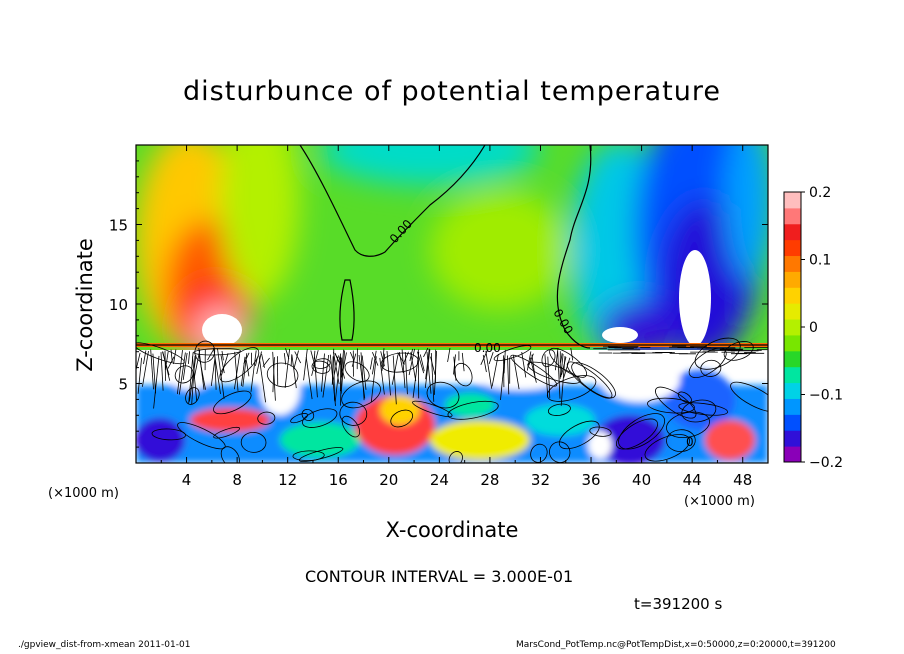 Image resolution: width=904 pixels, height=654 pixels. Describe the element at coordinates (813, 328) in the screenshot. I see `colorbar-tick-label: 0` at that location.